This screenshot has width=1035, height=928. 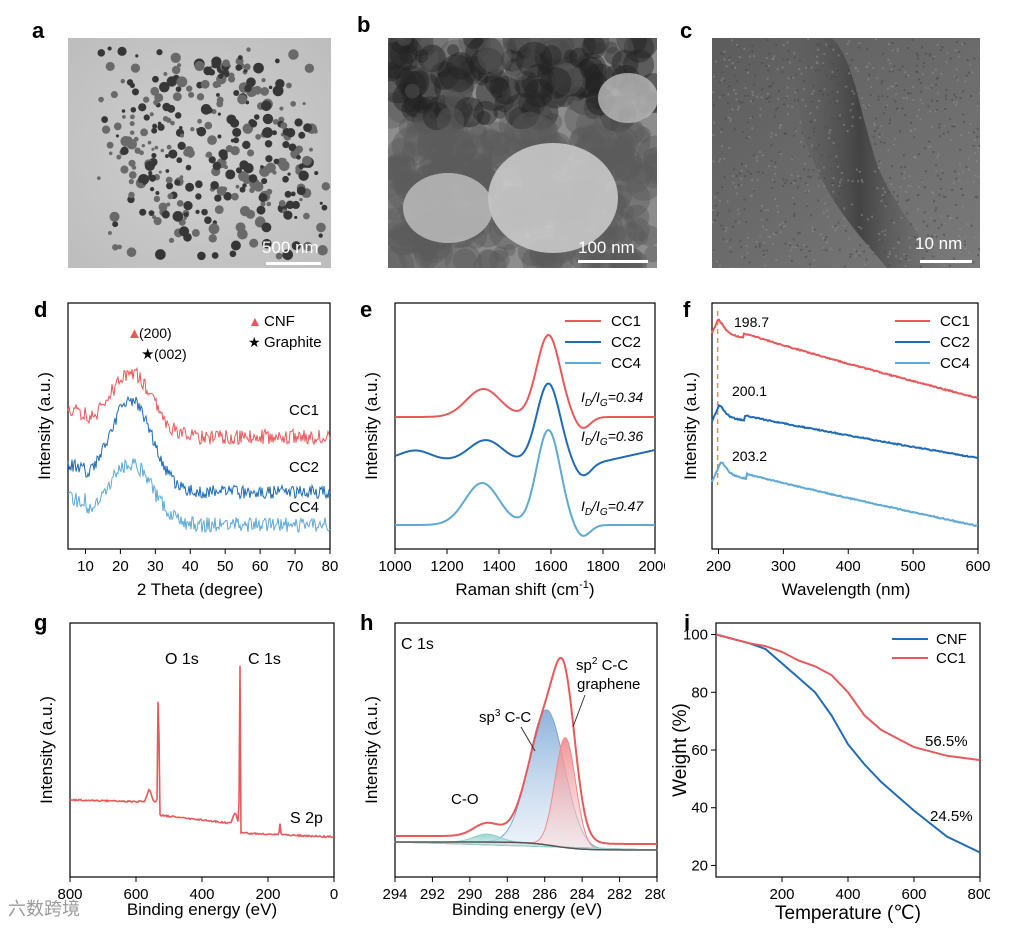 I want to click on chart-d-legend-cnf-marker: ▲, so click(x=255, y=321).